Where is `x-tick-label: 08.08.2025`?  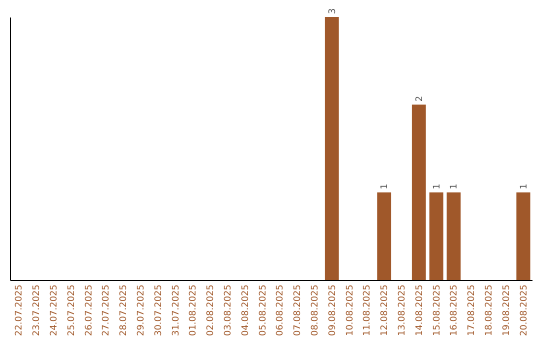
x-tick-label: 08.08.2025 is located at coordinates (315, 310).